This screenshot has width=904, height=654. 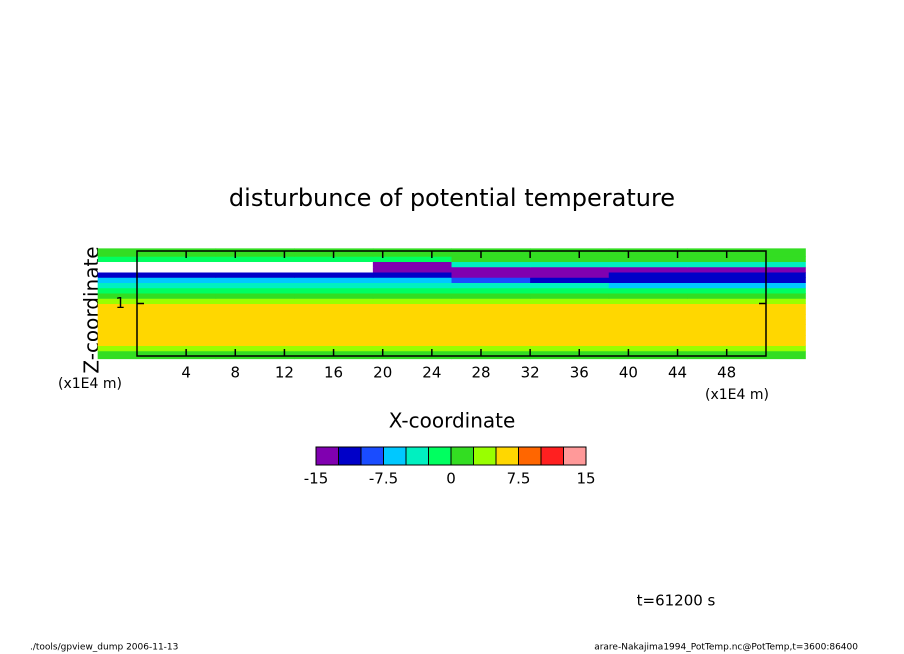 What do you see at coordinates (90, 384) in the screenshot?
I see `y-unit: (x1E4 m)` at bounding box center [90, 384].